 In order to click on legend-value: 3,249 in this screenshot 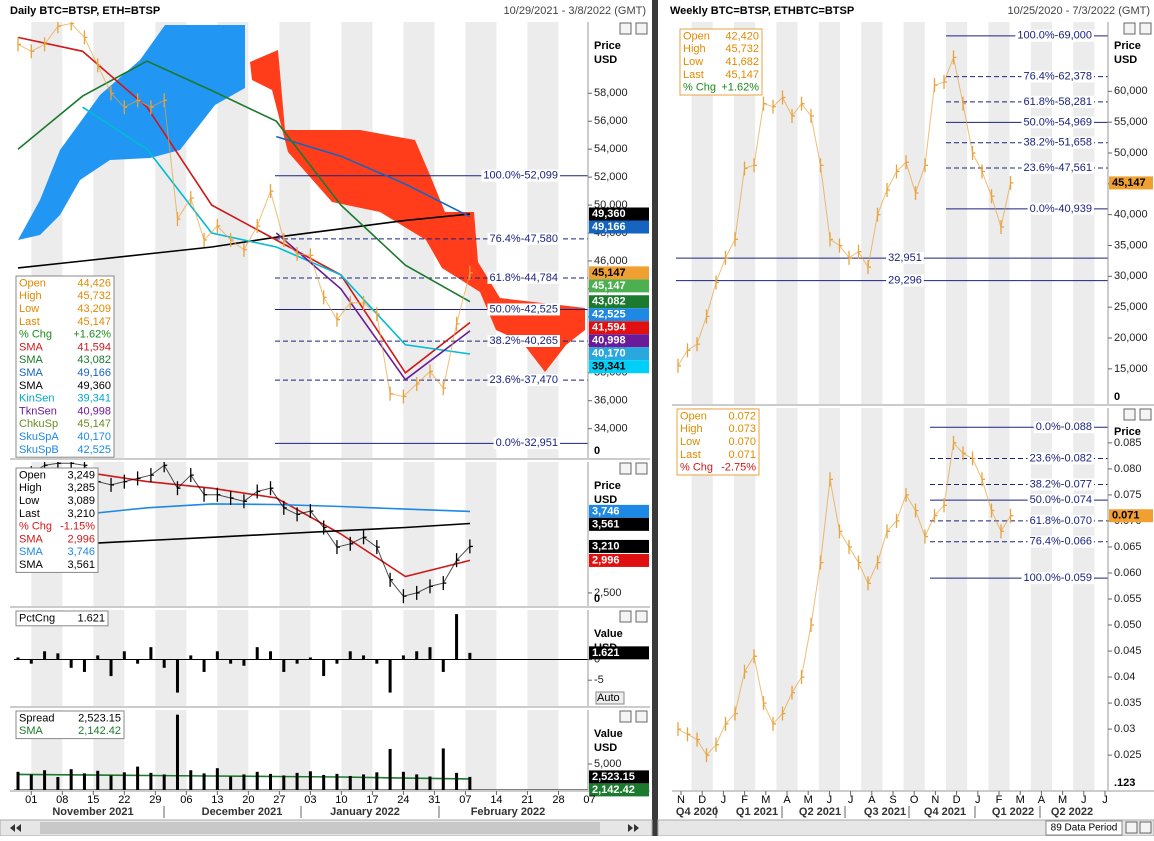, I will do `click(81, 475)`.